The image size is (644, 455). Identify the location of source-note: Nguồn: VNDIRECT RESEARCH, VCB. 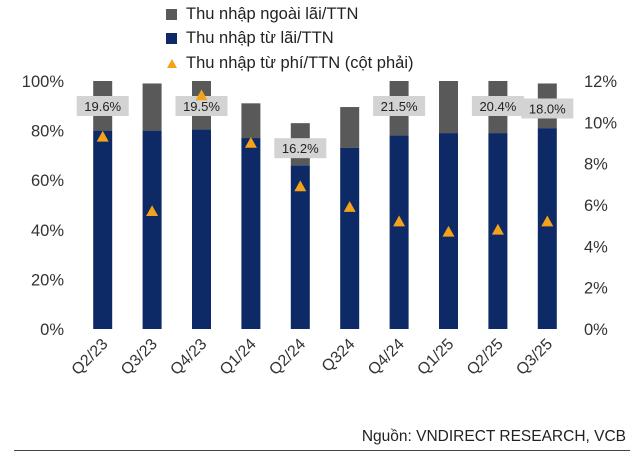
(493, 436).